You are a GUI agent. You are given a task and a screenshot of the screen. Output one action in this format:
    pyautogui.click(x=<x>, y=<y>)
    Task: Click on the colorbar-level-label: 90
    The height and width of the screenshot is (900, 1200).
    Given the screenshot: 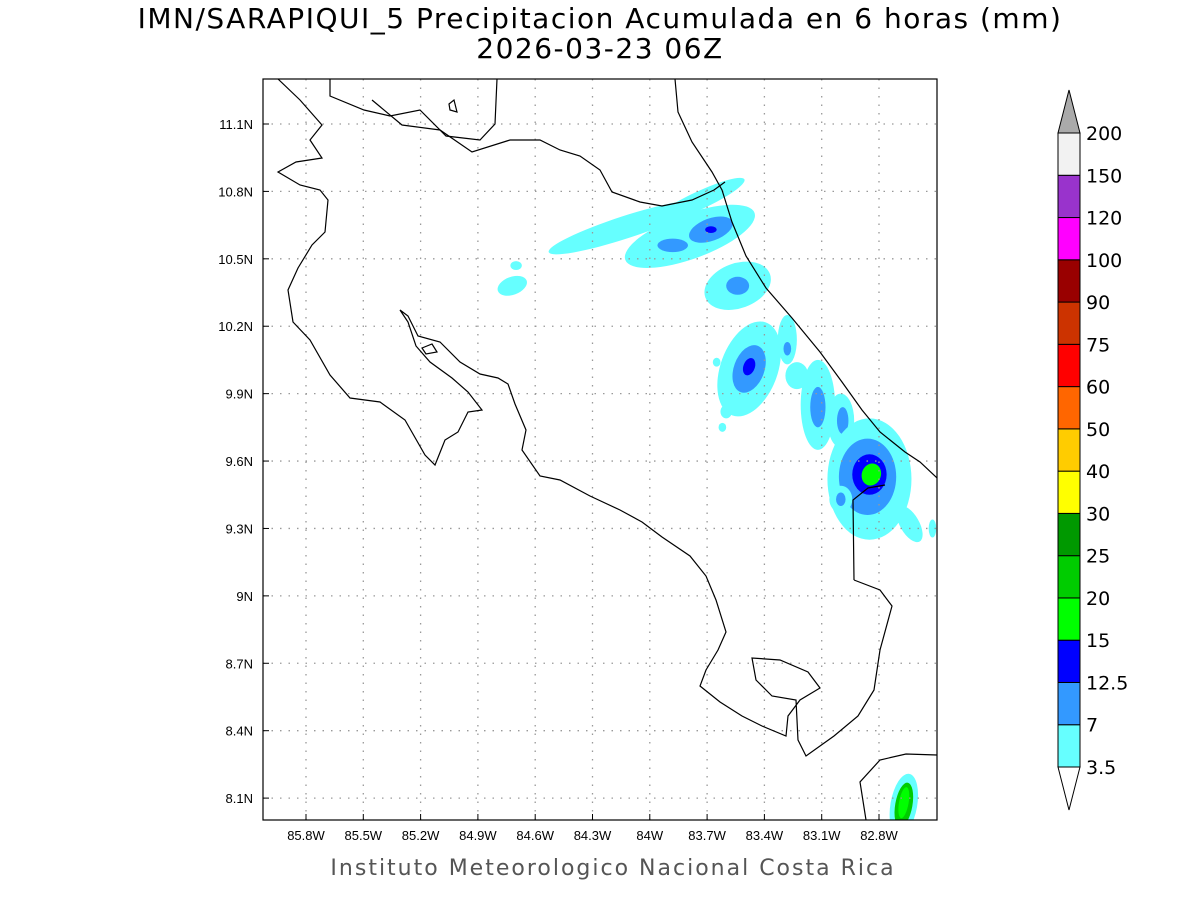 What is the action you would take?
    pyautogui.click(x=1098, y=303)
    